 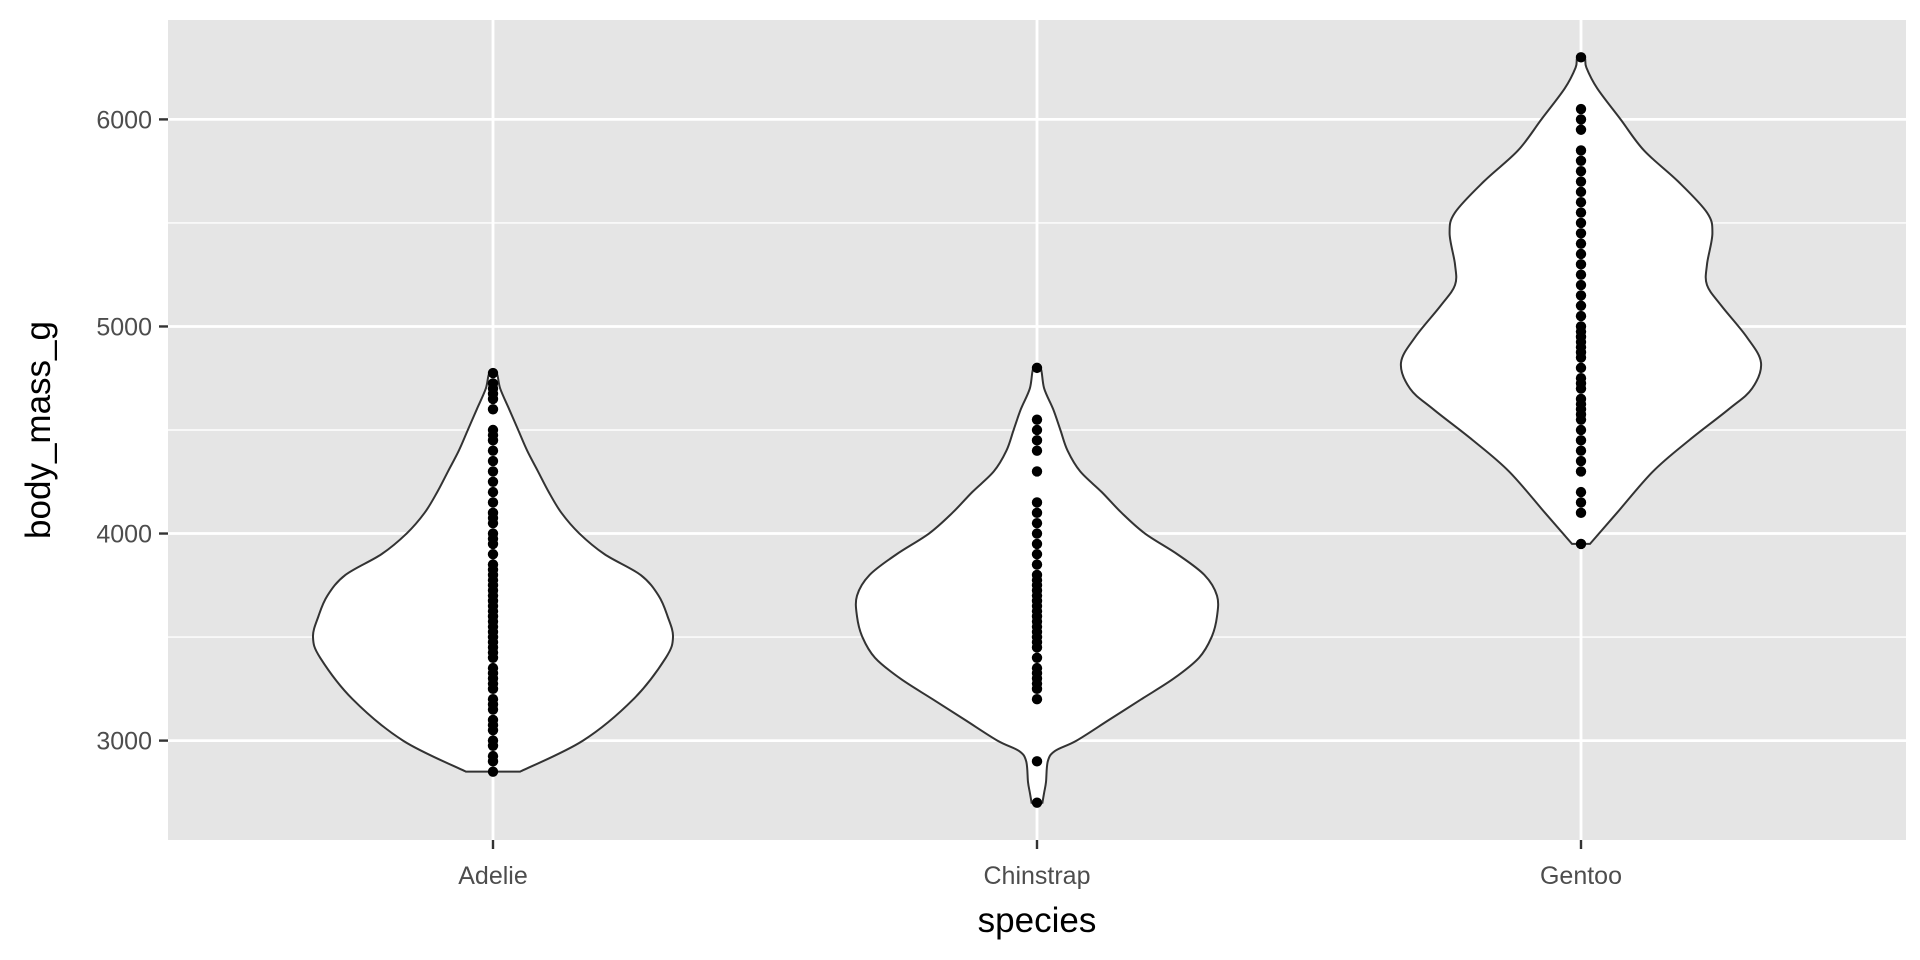 What do you see at coordinates (124, 120) in the screenshot?
I see `y-tick-label: 6000` at bounding box center [124, 120].